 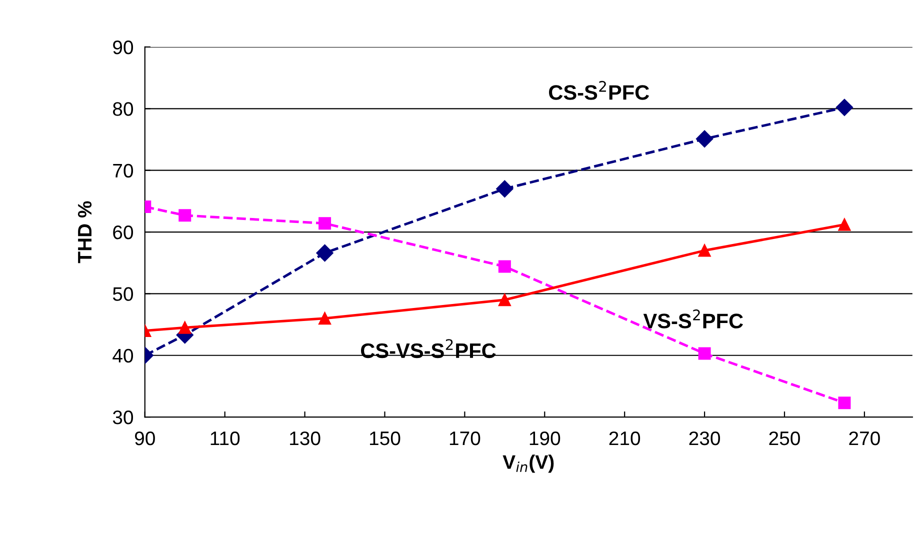 What do you see at coordinates (428, 348) in the screenshot?
I see `series-label: CS-VS-S$^{2}$PFC` at bounding box center [428, 348].